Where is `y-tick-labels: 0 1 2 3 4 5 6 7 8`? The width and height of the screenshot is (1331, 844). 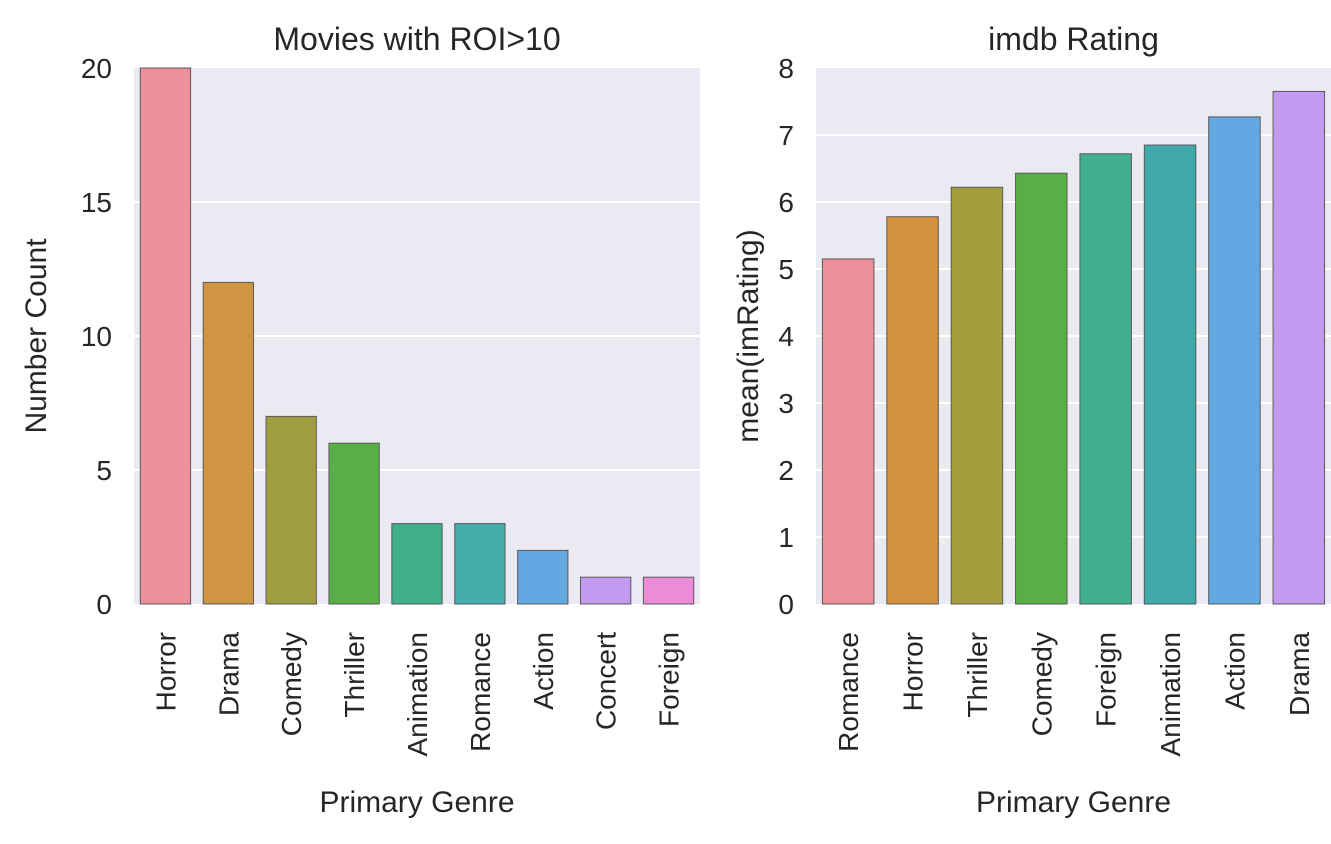 y-tick-labels: 0 1 2 3 4 5 6 7 8 is located at coordinates (786, 336).